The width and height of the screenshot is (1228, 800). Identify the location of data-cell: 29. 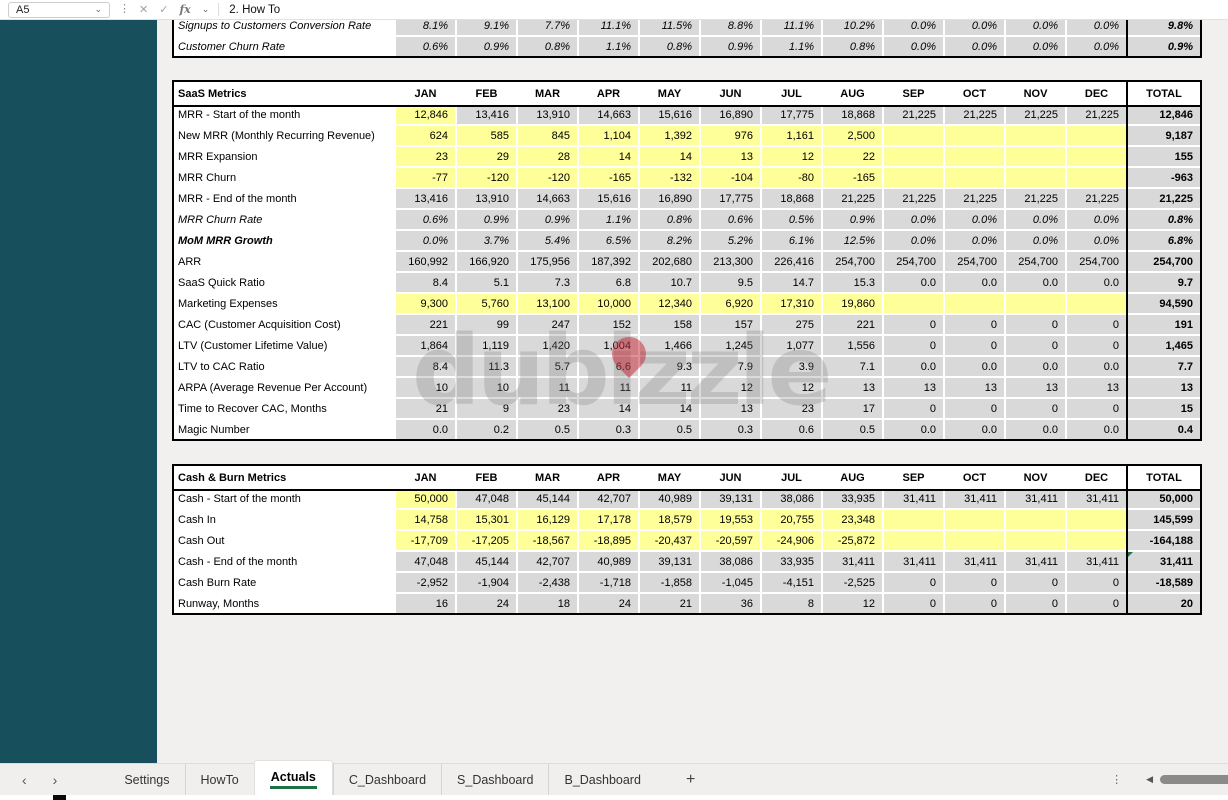
(486, 156).